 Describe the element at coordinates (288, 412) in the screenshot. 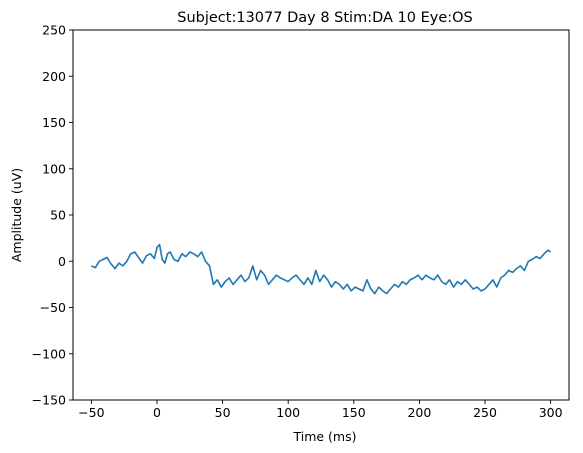

I see `x-tick-label: 100` at that location.